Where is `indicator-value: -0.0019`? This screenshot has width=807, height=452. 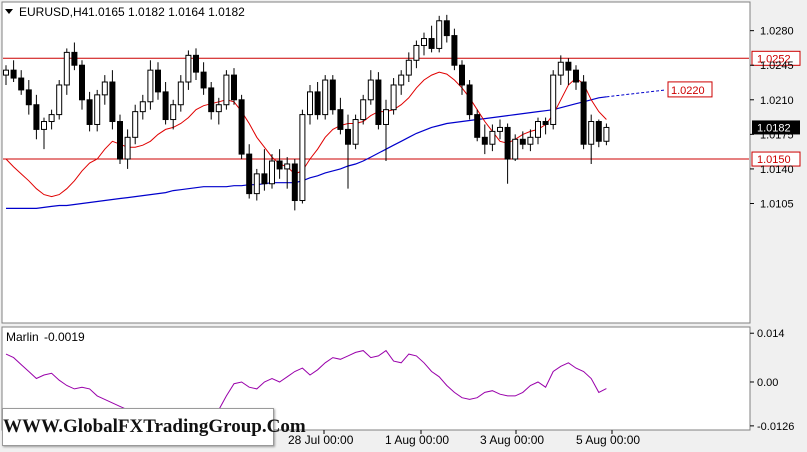 indicator-value: -0.0019 is located at coordinates (64, 337).